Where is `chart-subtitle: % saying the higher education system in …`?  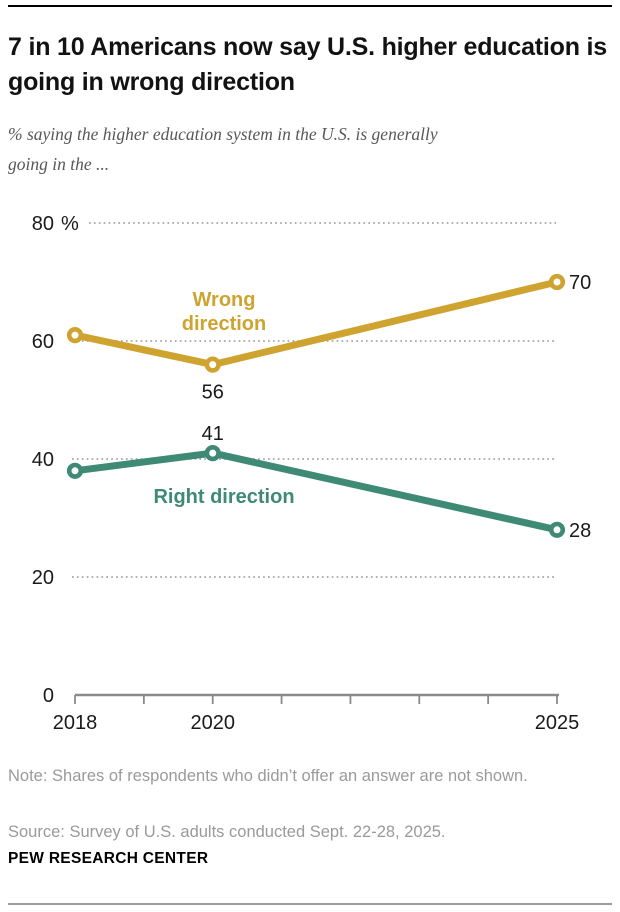 chart-subtitle: % saying the higher education system in … is located at coordinates (223, 149).